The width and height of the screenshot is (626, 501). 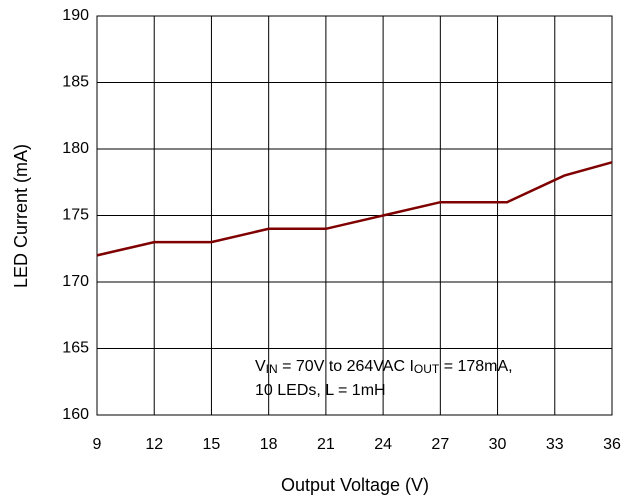 I want to click on x-tick-label: 12, so click(x=154, y=444).